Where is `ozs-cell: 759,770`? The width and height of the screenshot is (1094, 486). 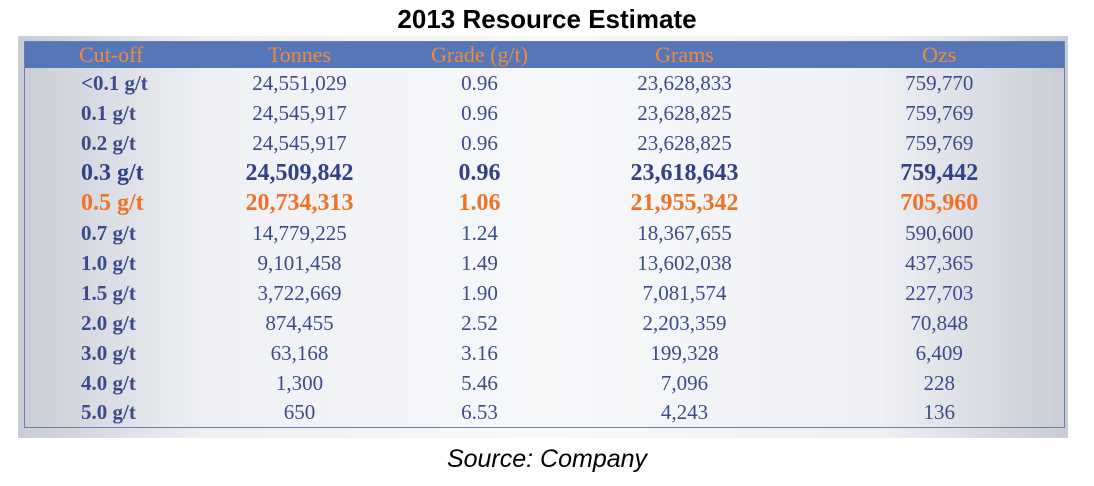 ozs-cell: 759,770 is located at coordinates (939, 82).